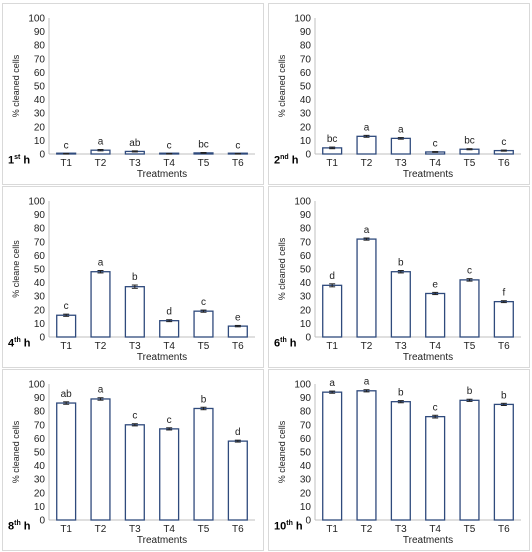 The height and width of the screenshot is (552, 532). Describe the element at coordinates (503, 293) in the screenshot. I see `significance-letter: f` at that location.